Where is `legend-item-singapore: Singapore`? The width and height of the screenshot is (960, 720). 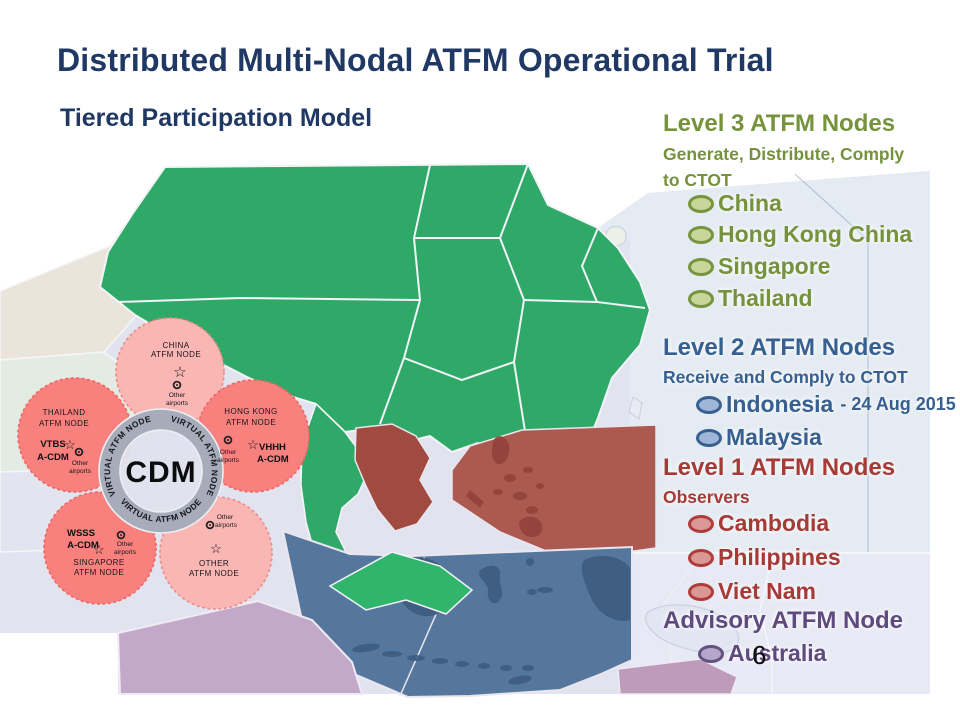 legend-item-singapore: Singapore is located at coordinates (759, 266).